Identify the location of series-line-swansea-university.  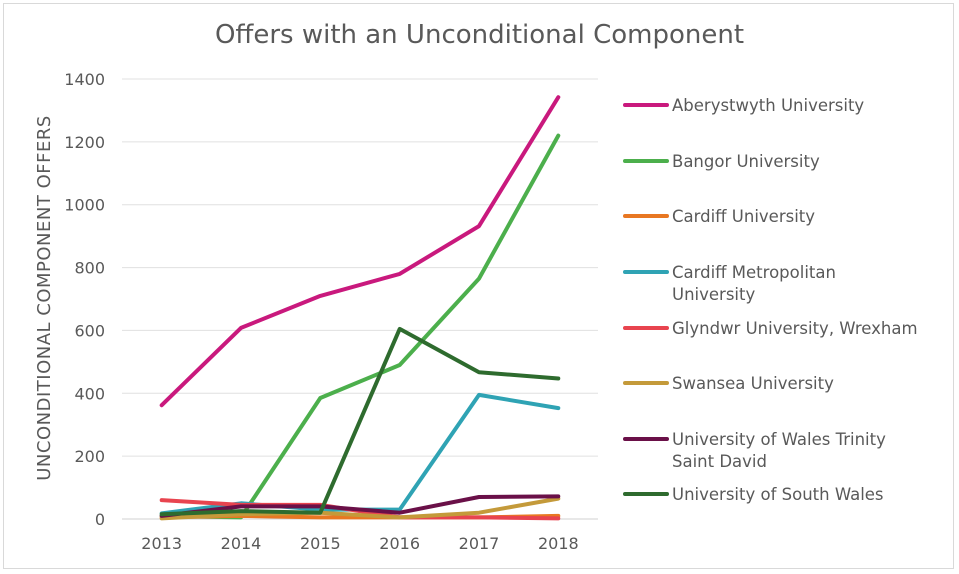
(360, 508).